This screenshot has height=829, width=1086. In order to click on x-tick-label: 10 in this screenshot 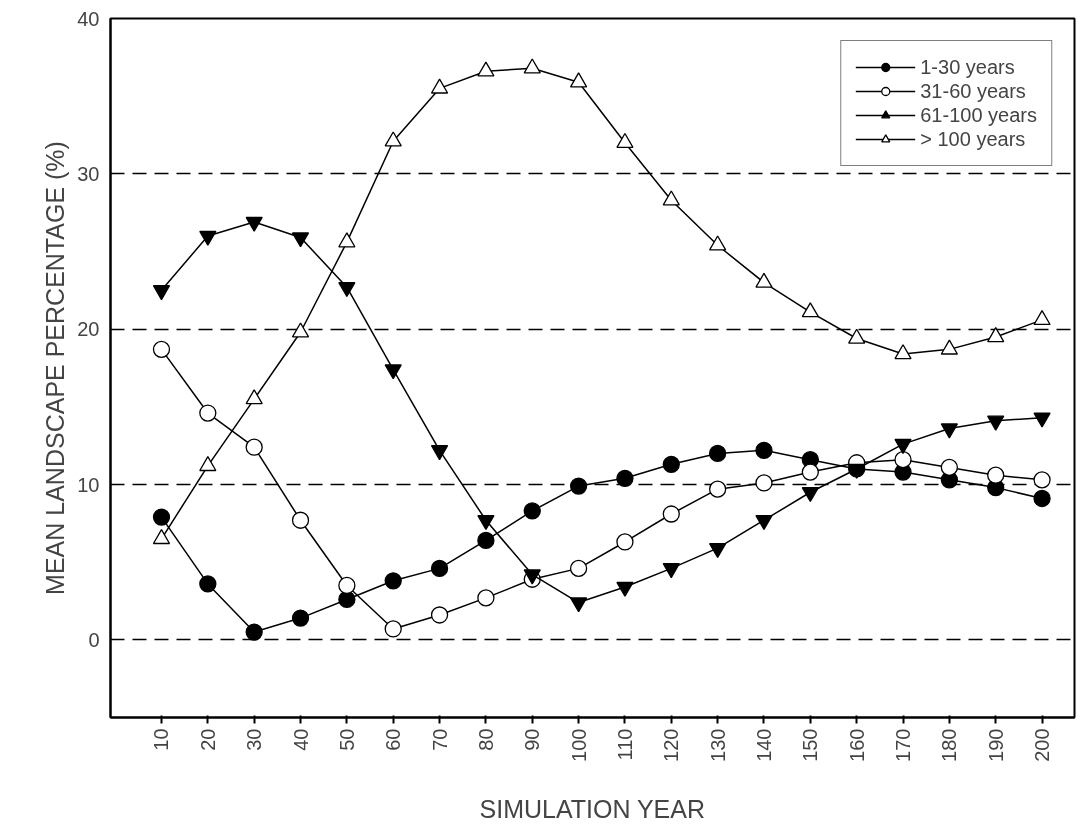, I will do `click(161, 739)`.